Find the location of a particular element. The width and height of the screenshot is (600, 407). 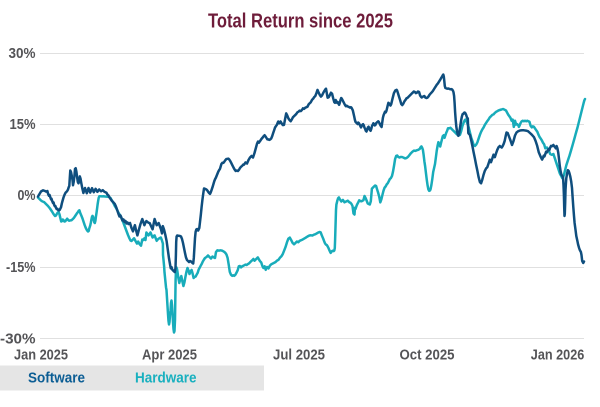

svg-text: -30% is located at coordinates (18, 339).